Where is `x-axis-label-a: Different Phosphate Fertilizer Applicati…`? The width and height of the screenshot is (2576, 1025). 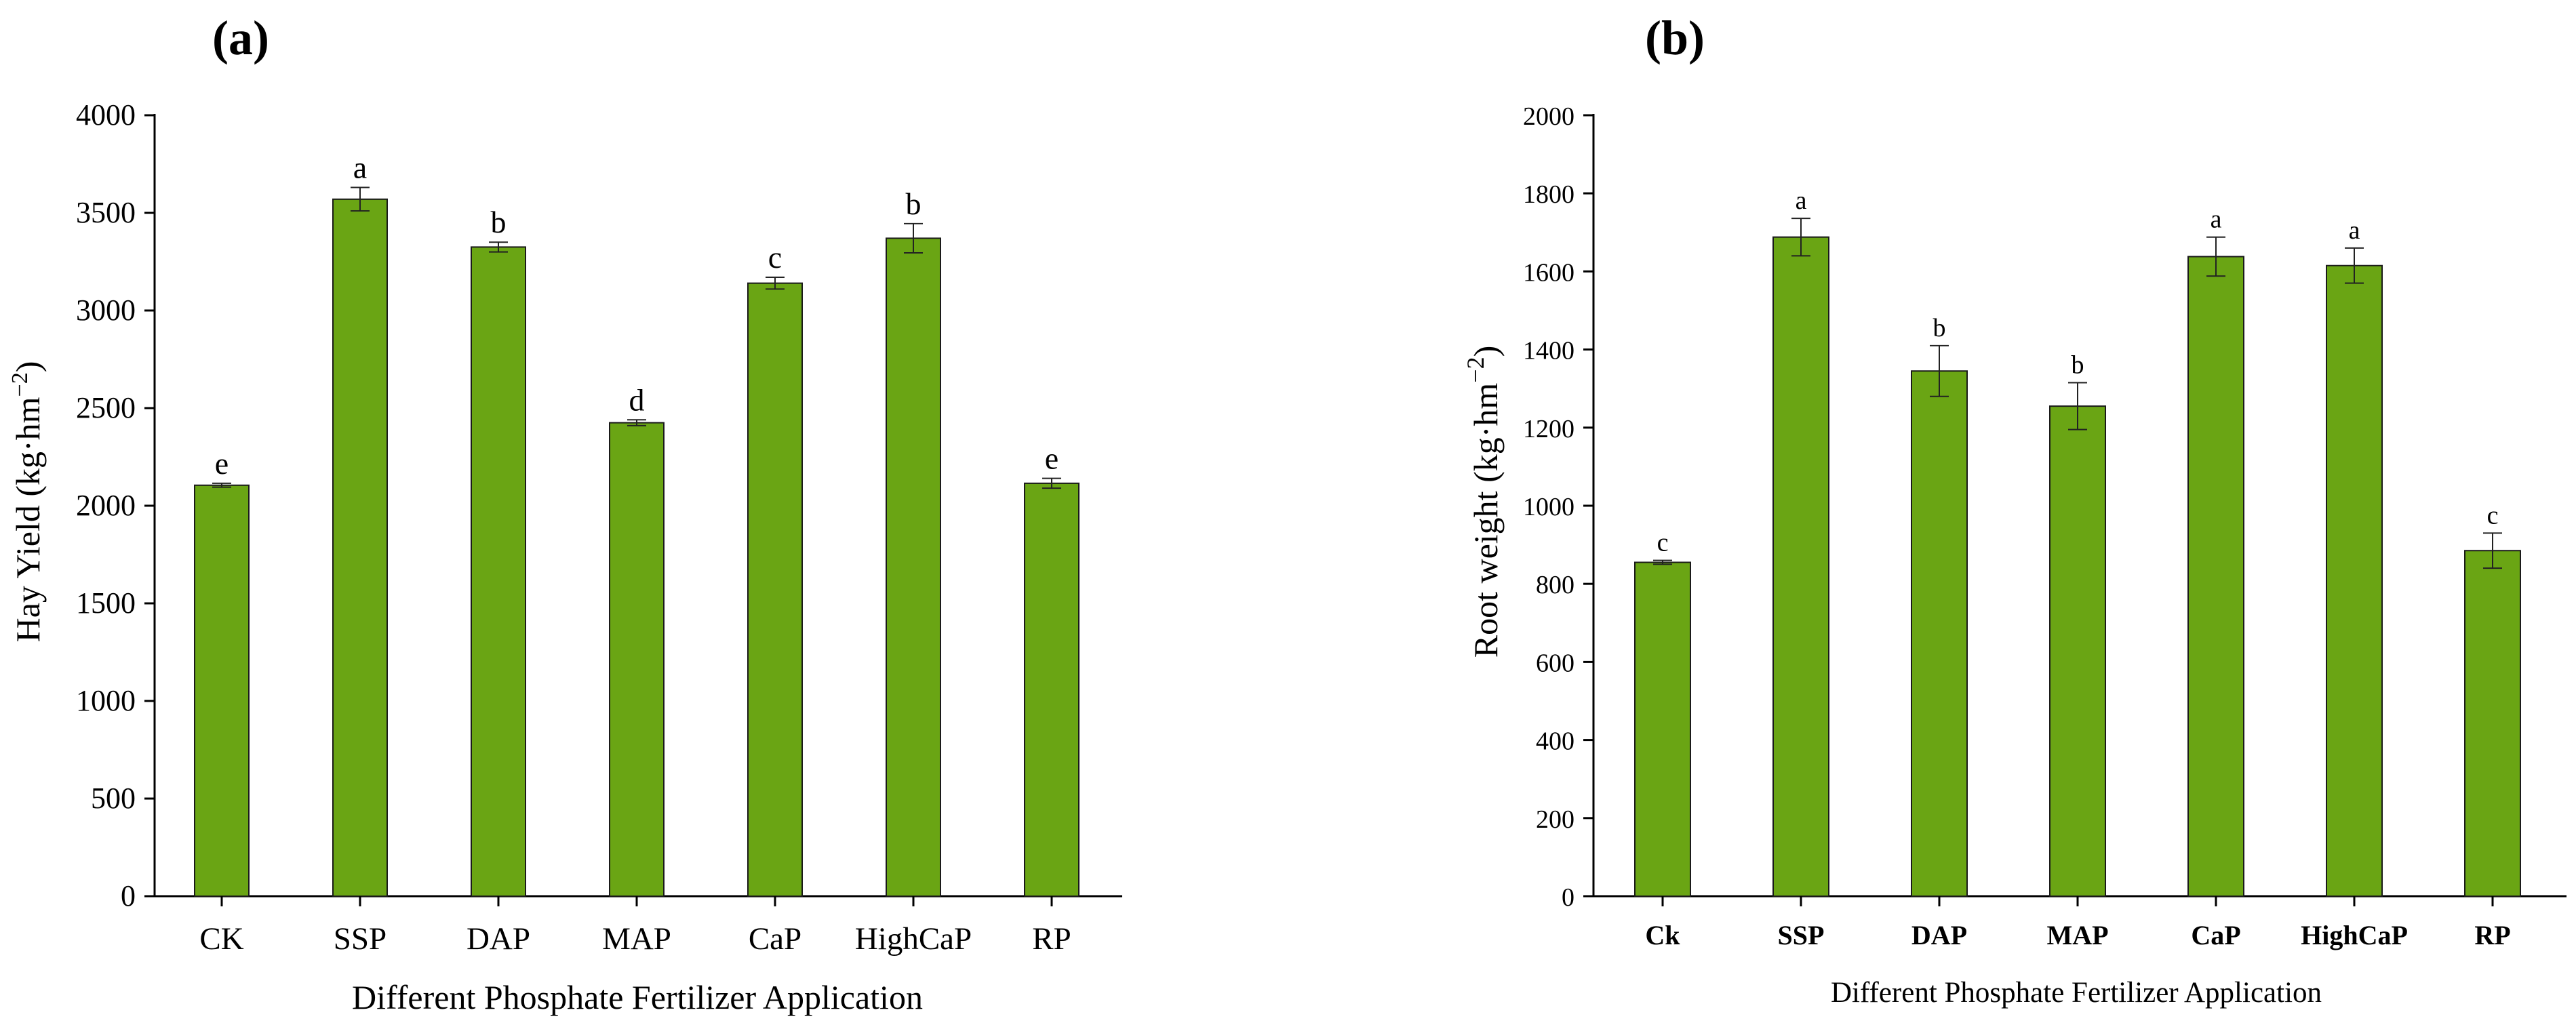 x-axis-label-a: Different Phosphate Fertilizer Applicati… is located at coordinates (637, 997).